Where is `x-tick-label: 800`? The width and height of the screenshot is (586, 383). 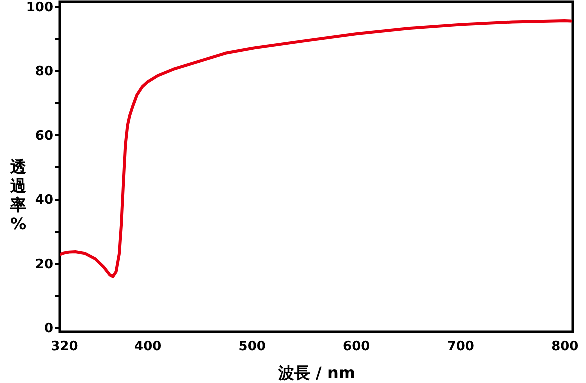
x-tick-label: 800 is located at coordinates (565, 347).